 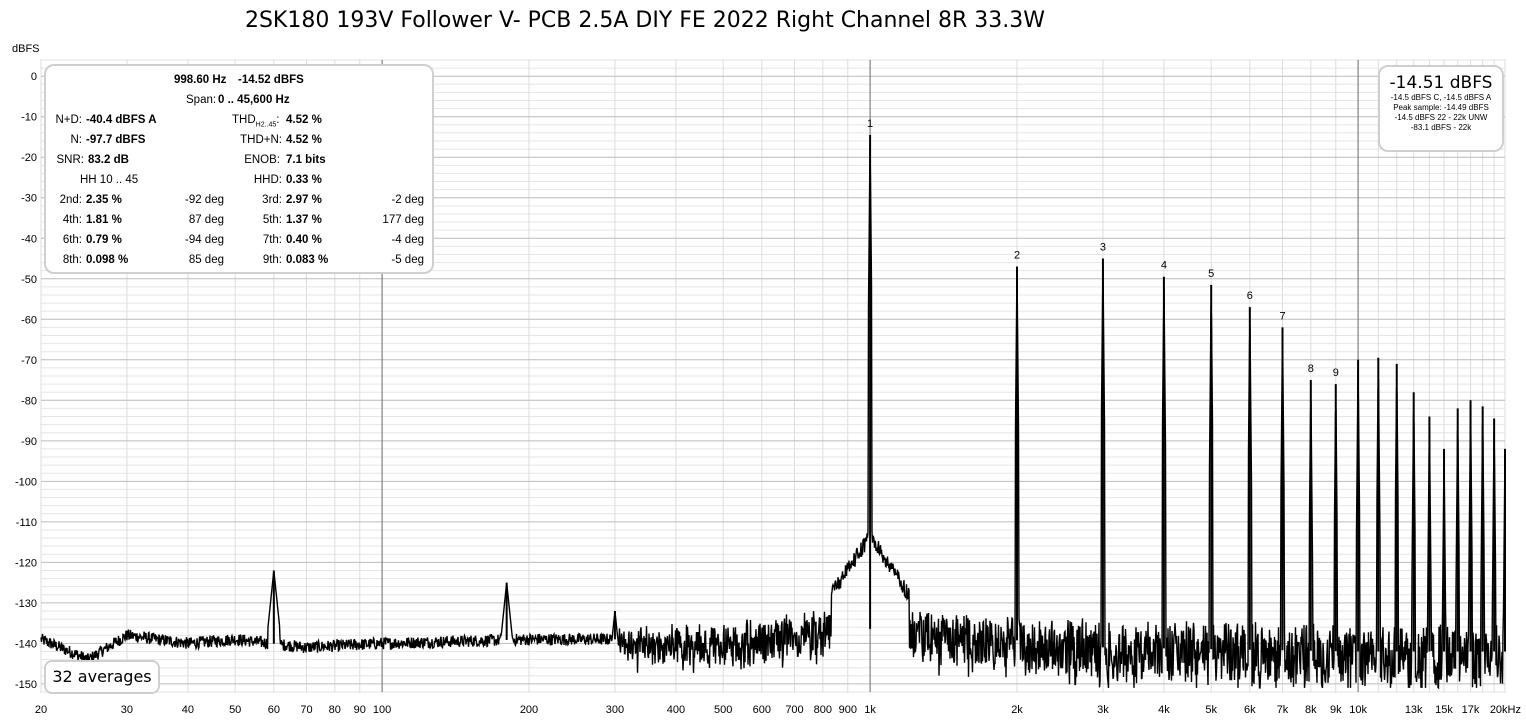 I want to click on y-tick-label: -80, so click(x=29, y=401).